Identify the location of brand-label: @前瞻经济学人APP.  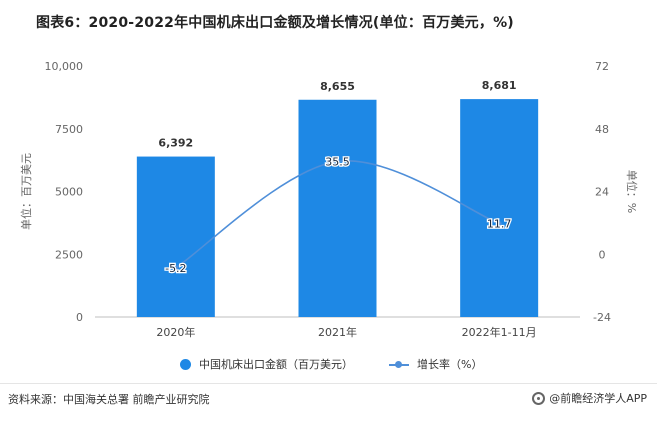
(598, 398).